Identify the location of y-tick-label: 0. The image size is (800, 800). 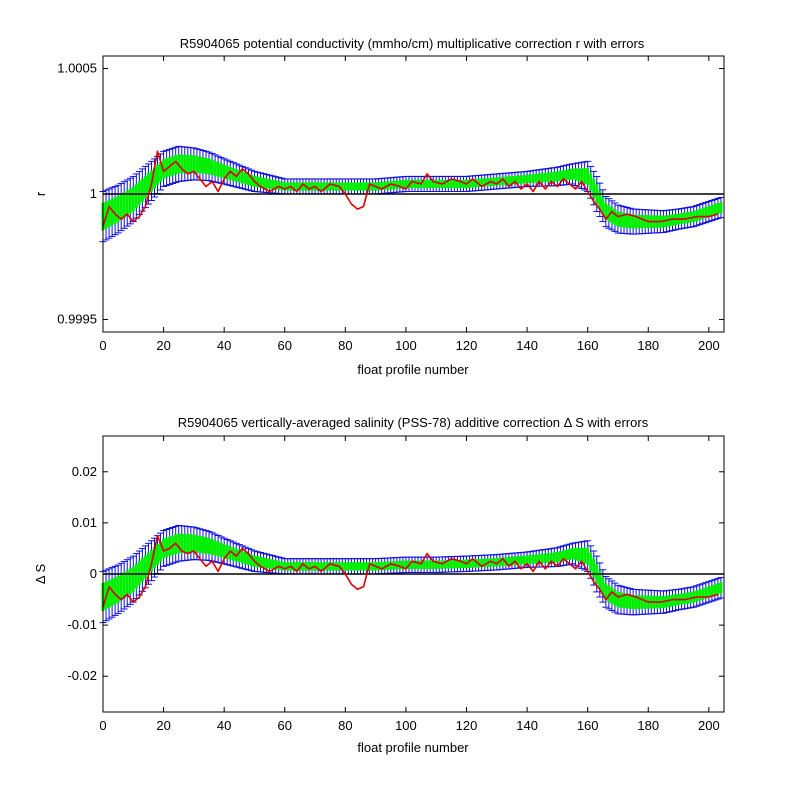
(93, 573).